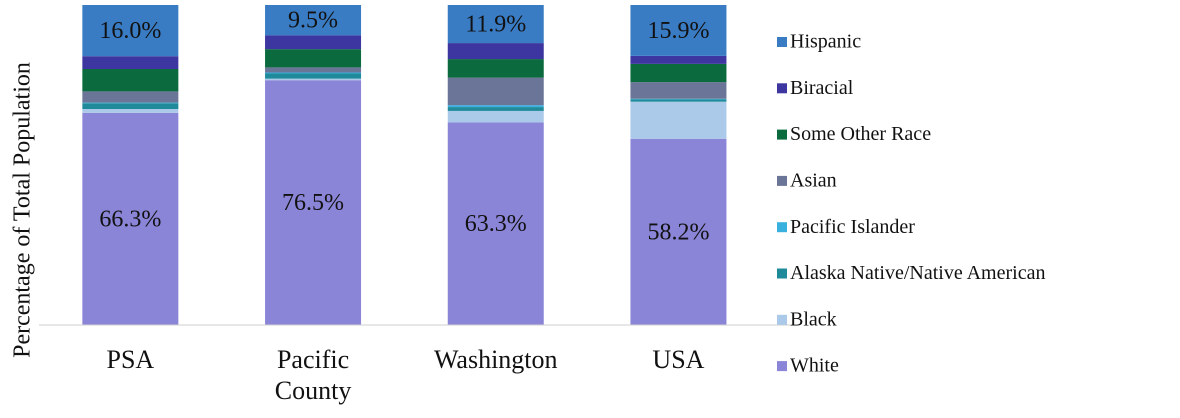 The image size is (1180, 418). I want to click on legend-label: Asian, so click(813, 180).